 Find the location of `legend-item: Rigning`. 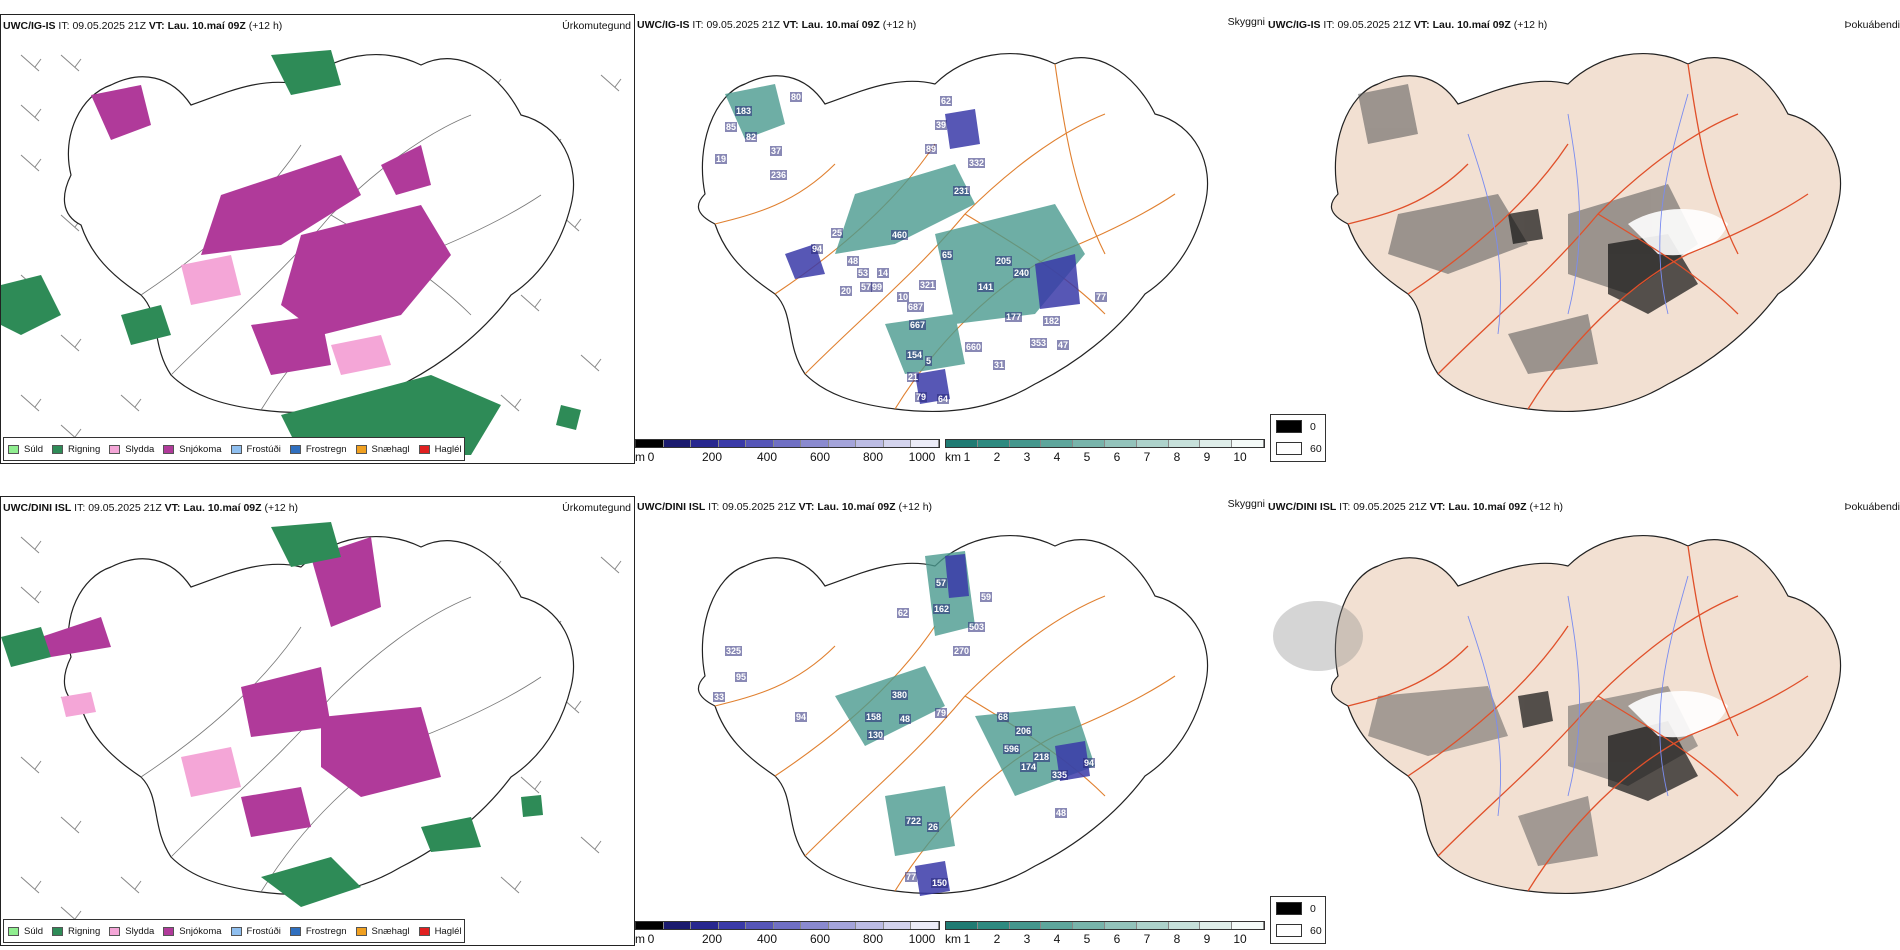

legend-item: Rigning is located at coordinates (76, 449).